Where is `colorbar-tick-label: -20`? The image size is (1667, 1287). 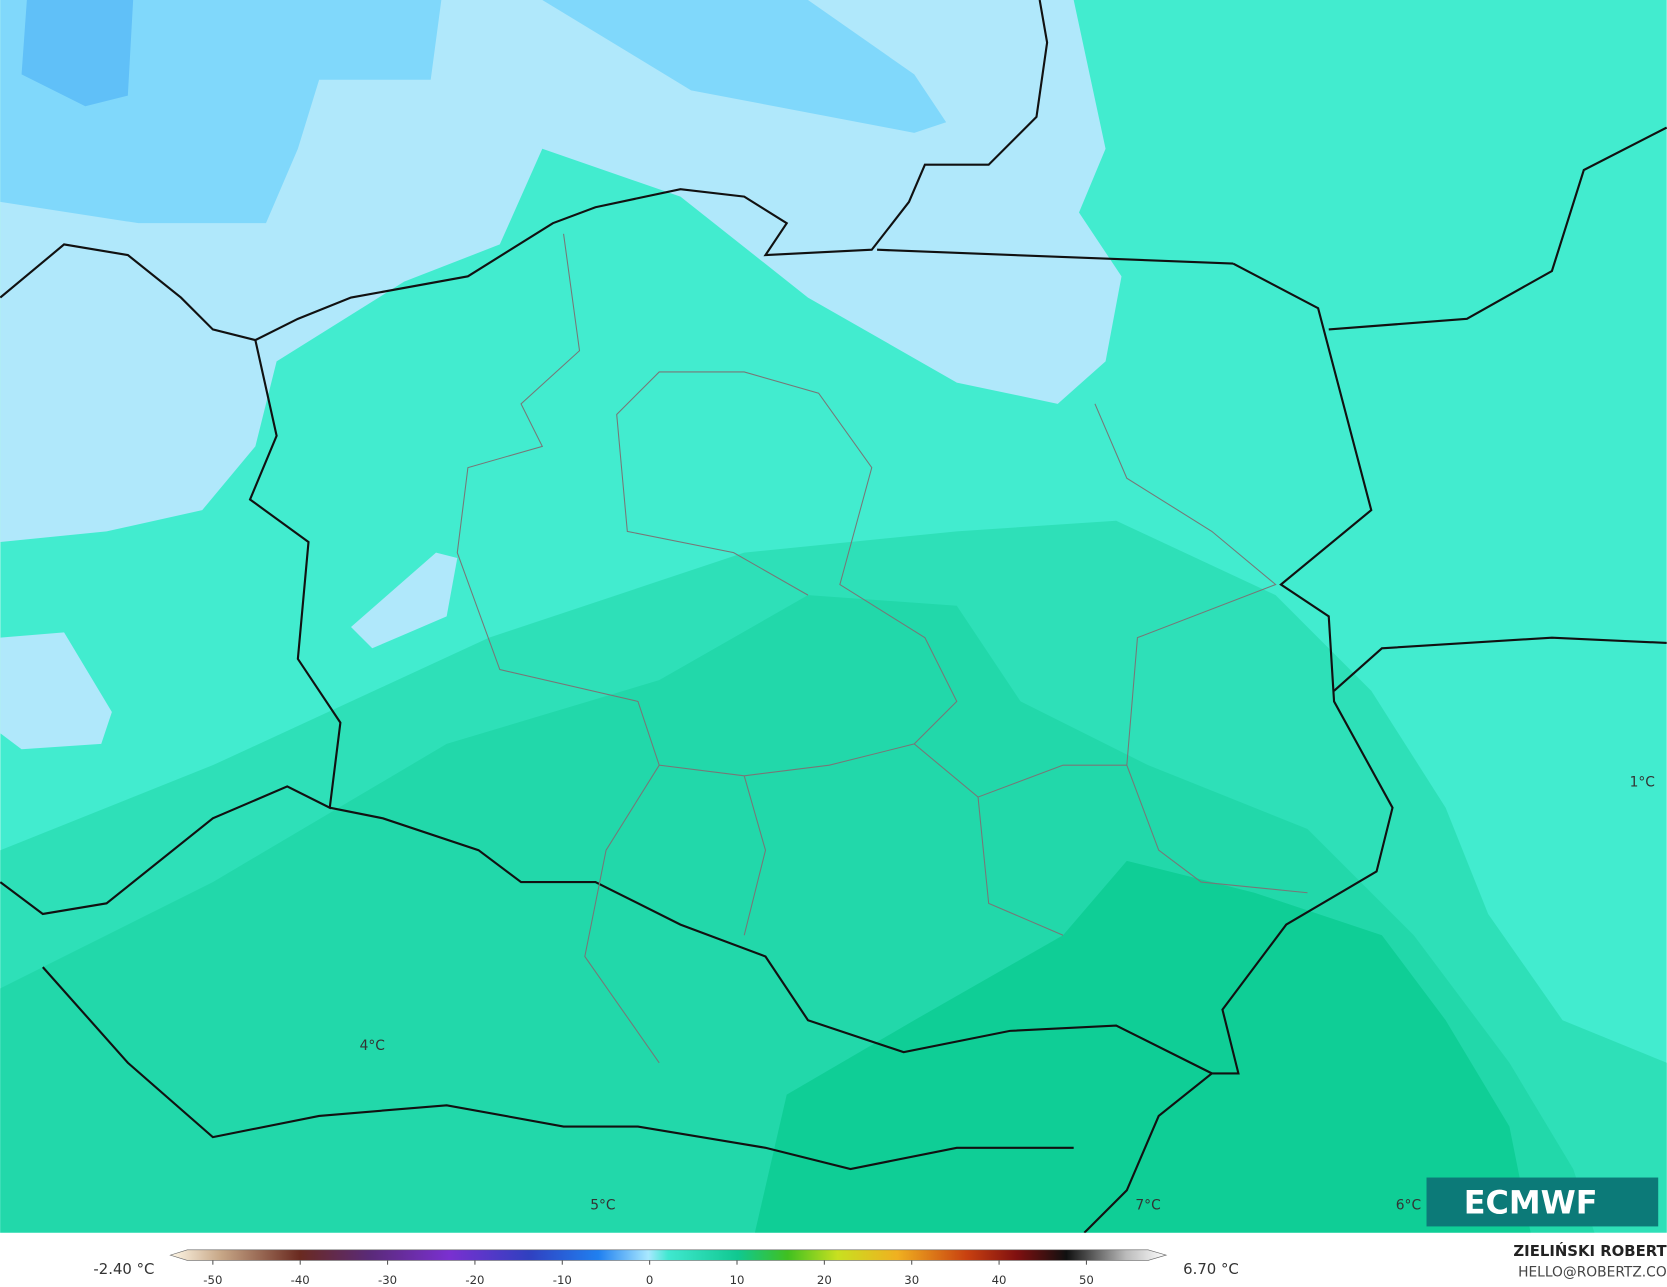 colorbar-tick-label: -20 is located at coordinates (474, 1280).